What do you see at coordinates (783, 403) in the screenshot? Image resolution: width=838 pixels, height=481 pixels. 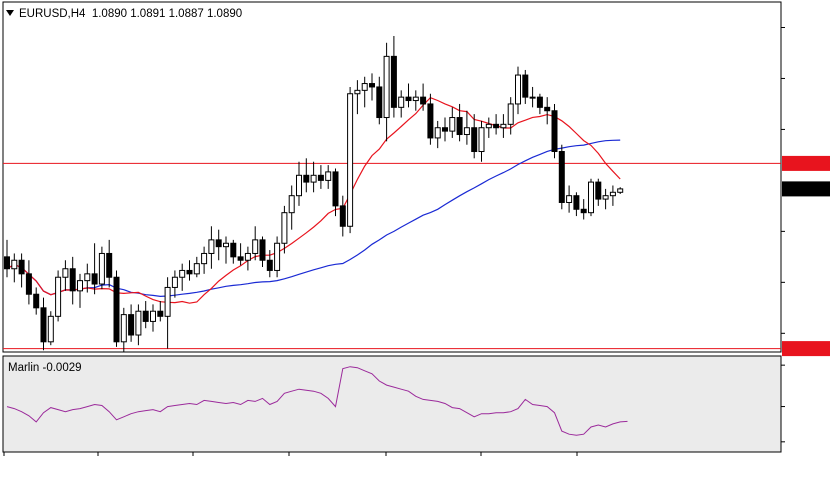 I see `oscillator-axis` at bounding box center [783, 403].